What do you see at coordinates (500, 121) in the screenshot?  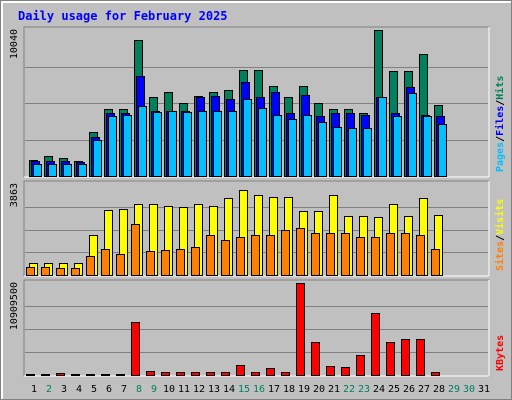 I see `legend-files: Files` at bounding box center [500, 121].